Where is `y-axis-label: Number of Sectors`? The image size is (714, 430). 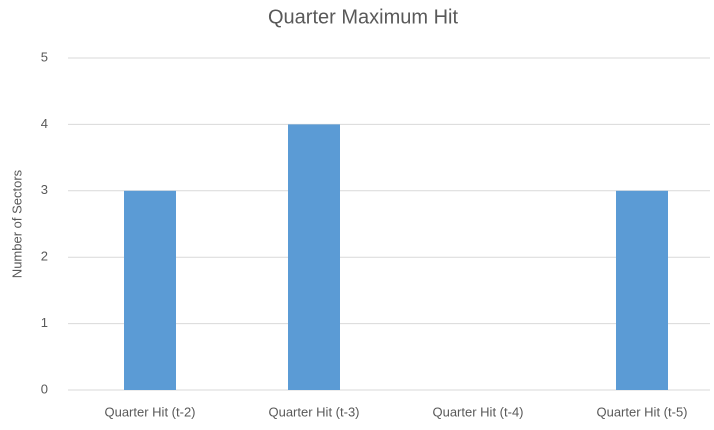 y-axis-label: Number of Sectors is located at coordinates (16, 223).